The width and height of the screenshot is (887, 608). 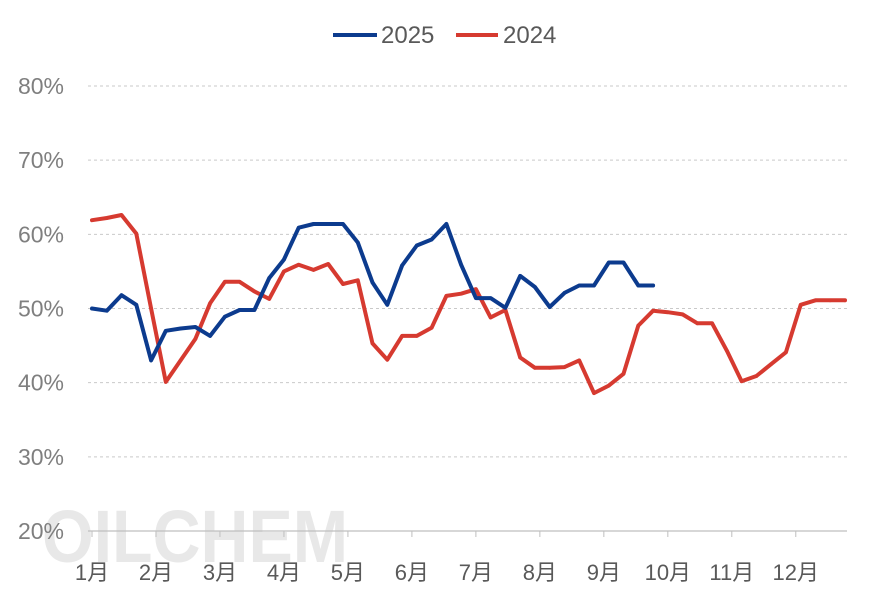 What do you see at coordinates (41, 457) in the screenshot?
I see `y-tick-label: 30%` at bounding box center [41, 457].